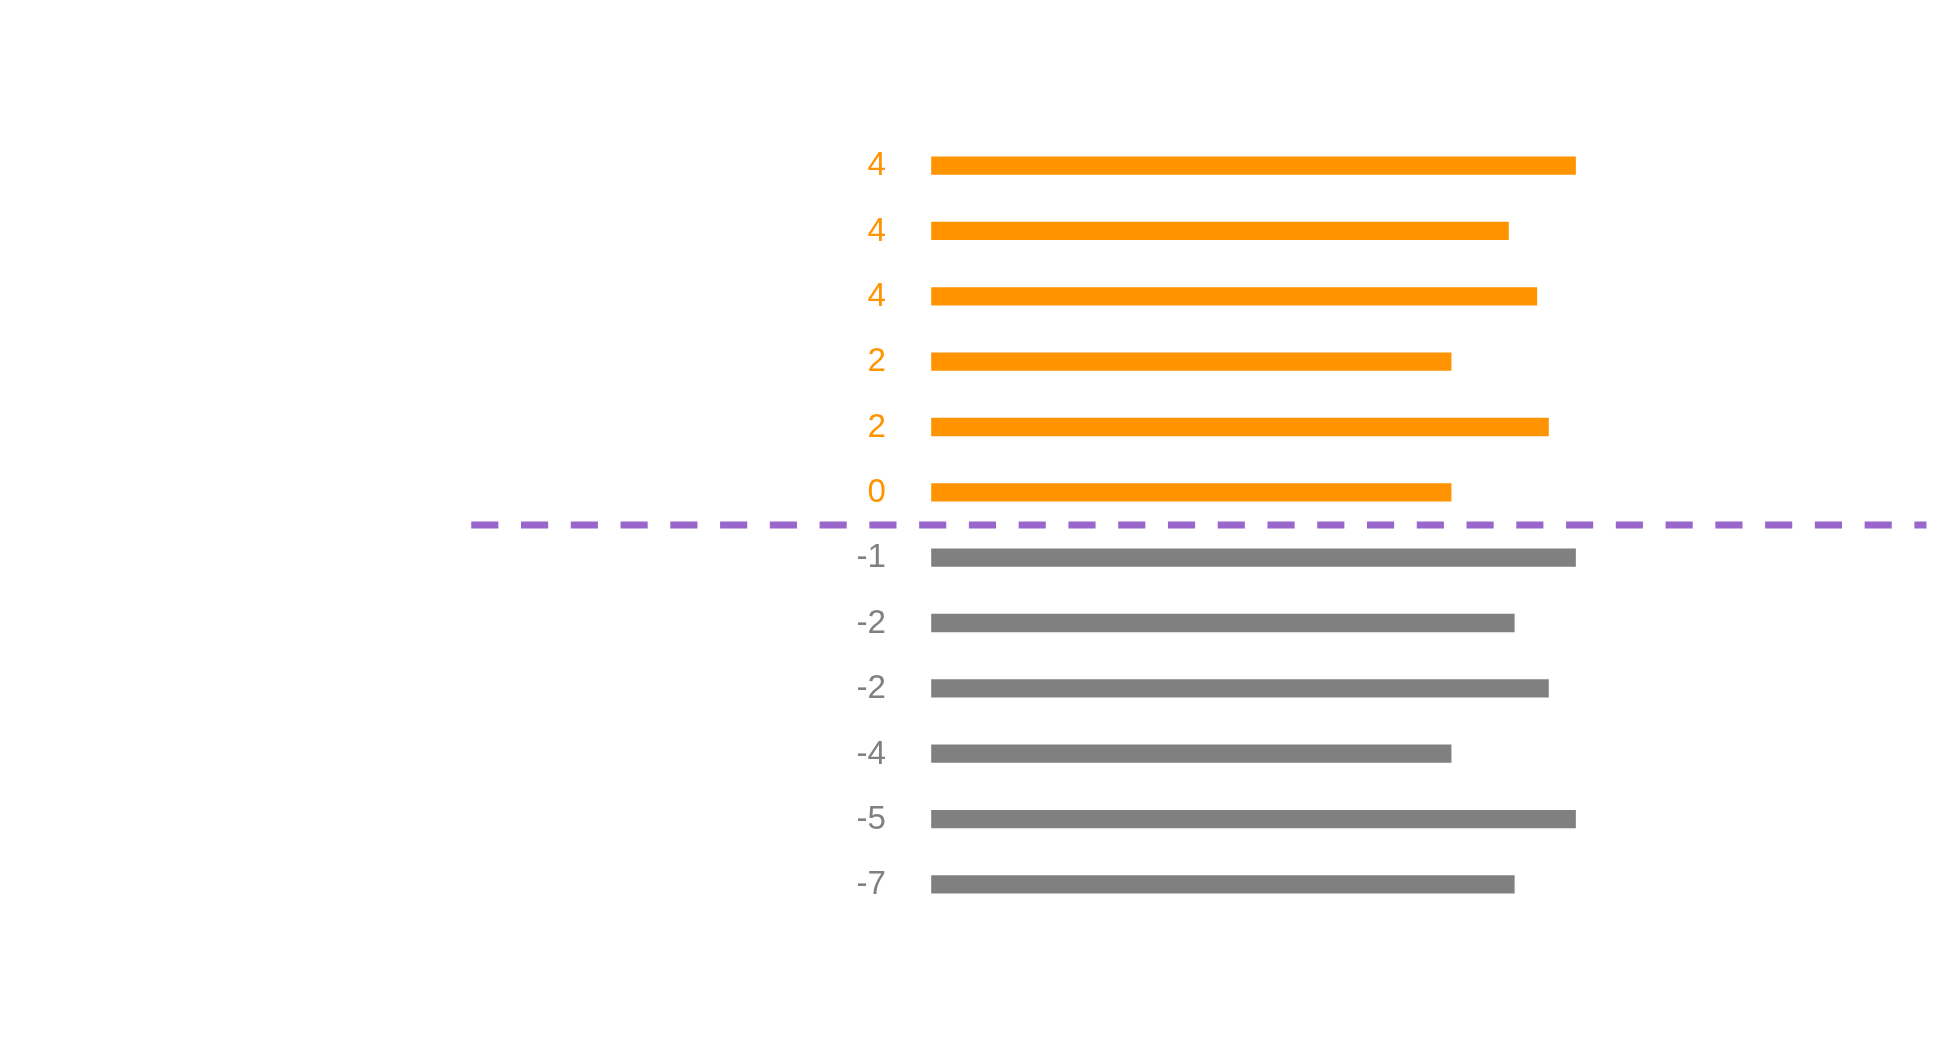 This screenshot has width=1934, height=1063. Describe the element at coordinates (871, 556) in the screenshot. I see `y-tick-label: -1` at that location.